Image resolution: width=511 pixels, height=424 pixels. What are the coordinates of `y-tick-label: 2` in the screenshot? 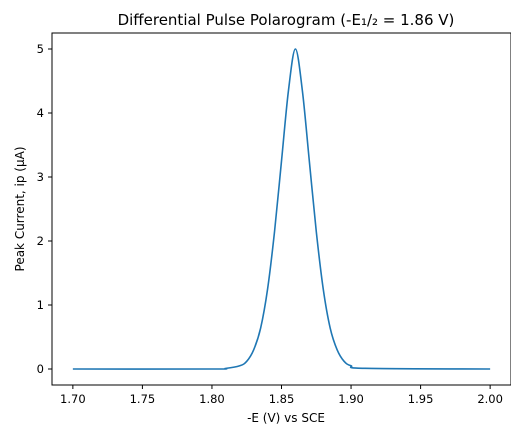 It's located at (40, 241).